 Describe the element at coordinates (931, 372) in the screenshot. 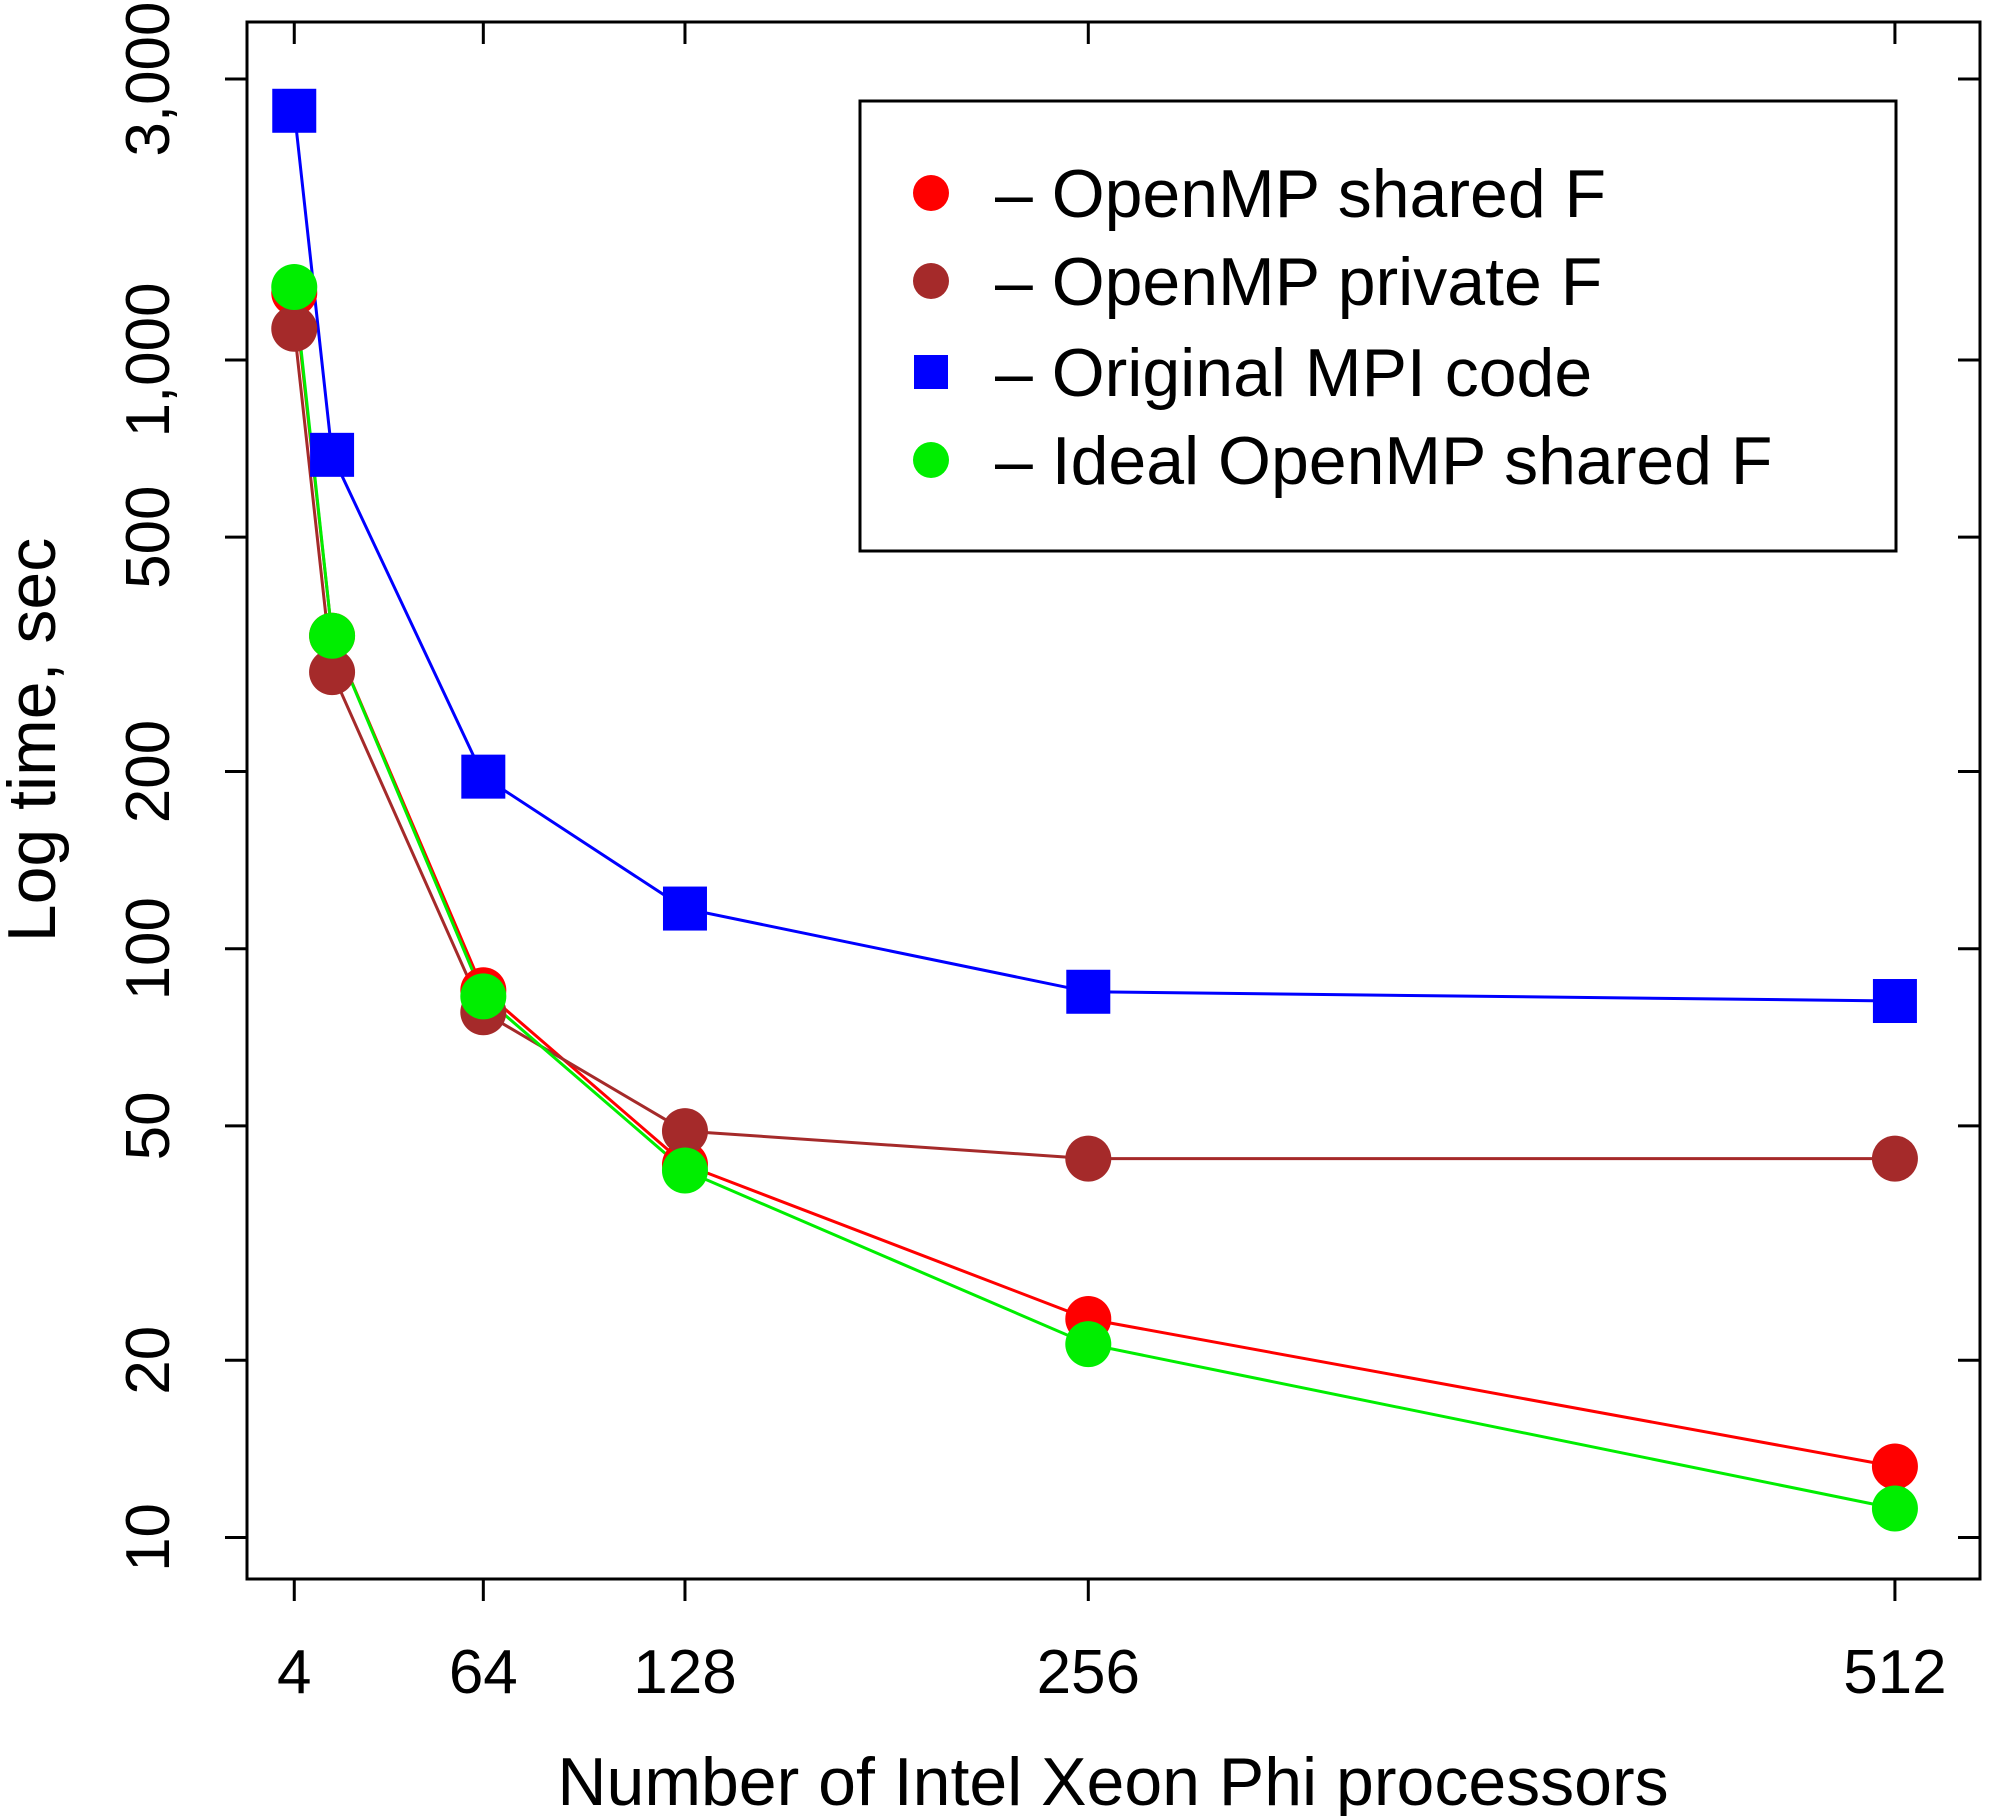

I see `legend-marker-square` at that location.